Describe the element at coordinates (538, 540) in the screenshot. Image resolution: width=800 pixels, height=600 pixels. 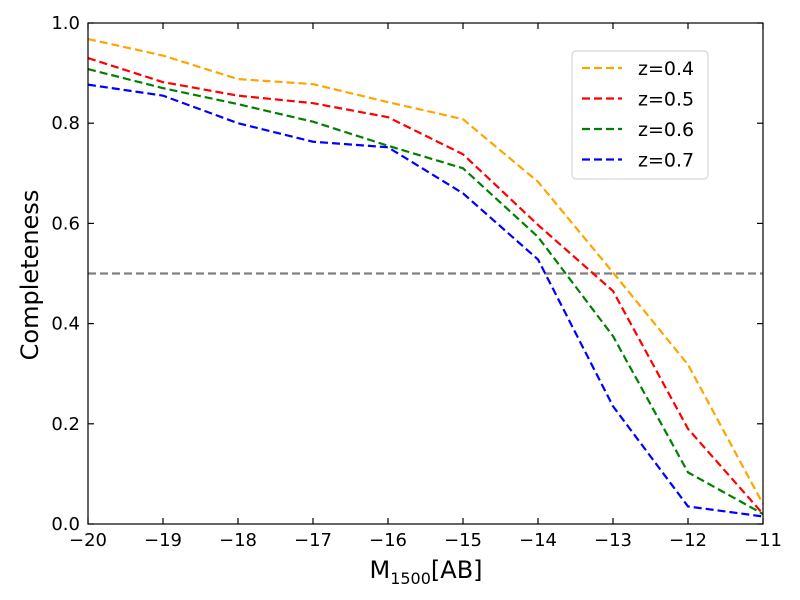
I see `x-tick-label: −14` at that location.